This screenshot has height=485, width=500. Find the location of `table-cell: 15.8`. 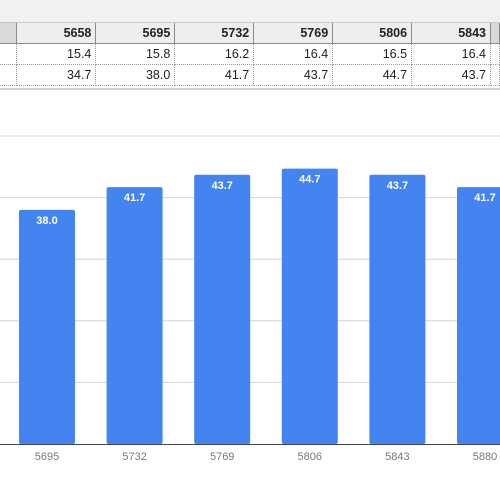

table-cell: 15.8 is located at coordinates (135, 54).